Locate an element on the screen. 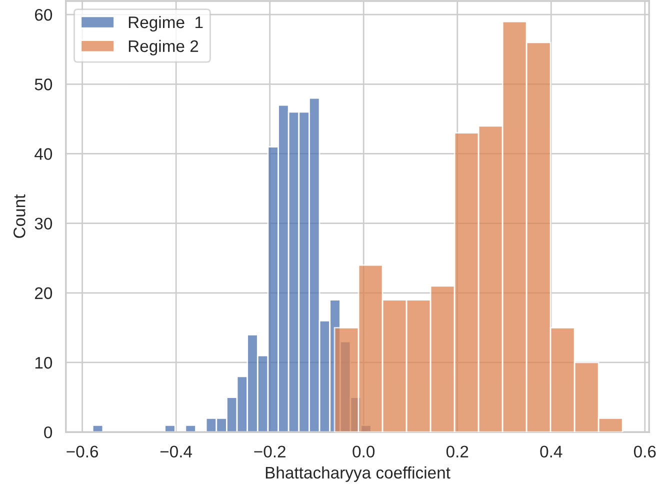 This screenshot has width=659, height=491. y-tick-label: 20 is located at coordinates (43, 293).